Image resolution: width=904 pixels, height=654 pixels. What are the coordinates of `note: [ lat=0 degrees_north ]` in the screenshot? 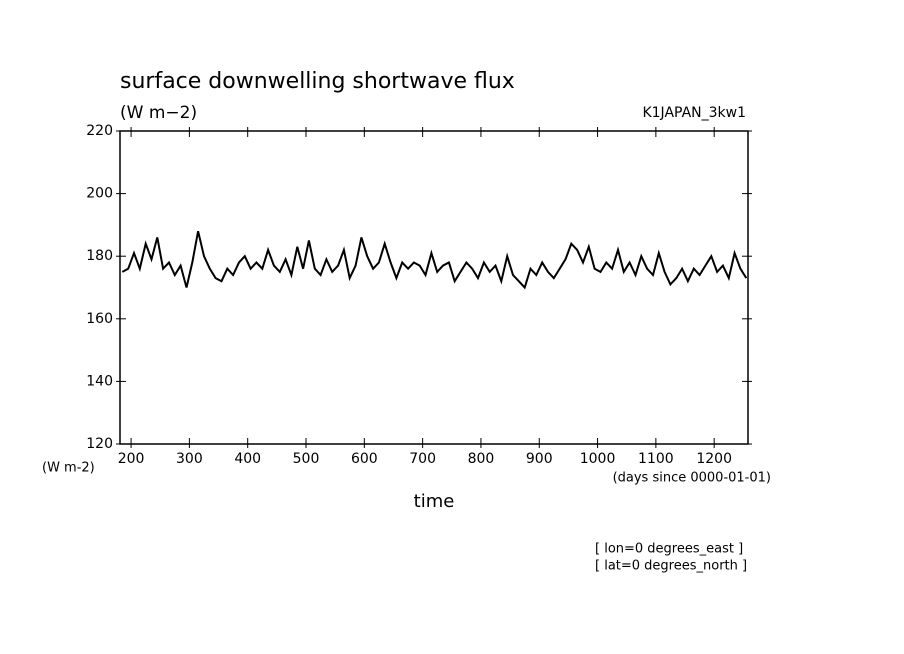 It's located at (671, 566).